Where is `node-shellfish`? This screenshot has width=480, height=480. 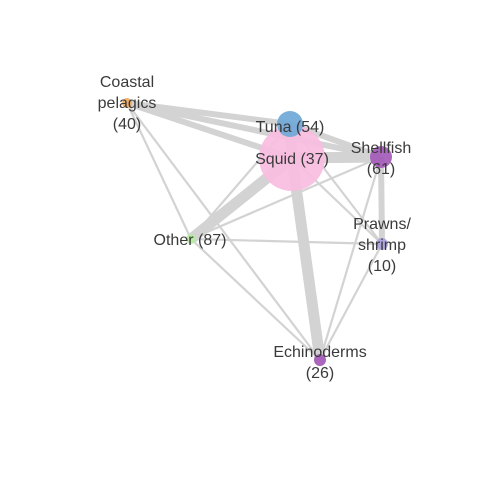
node-shellfish is located at coordinates (381, 157).